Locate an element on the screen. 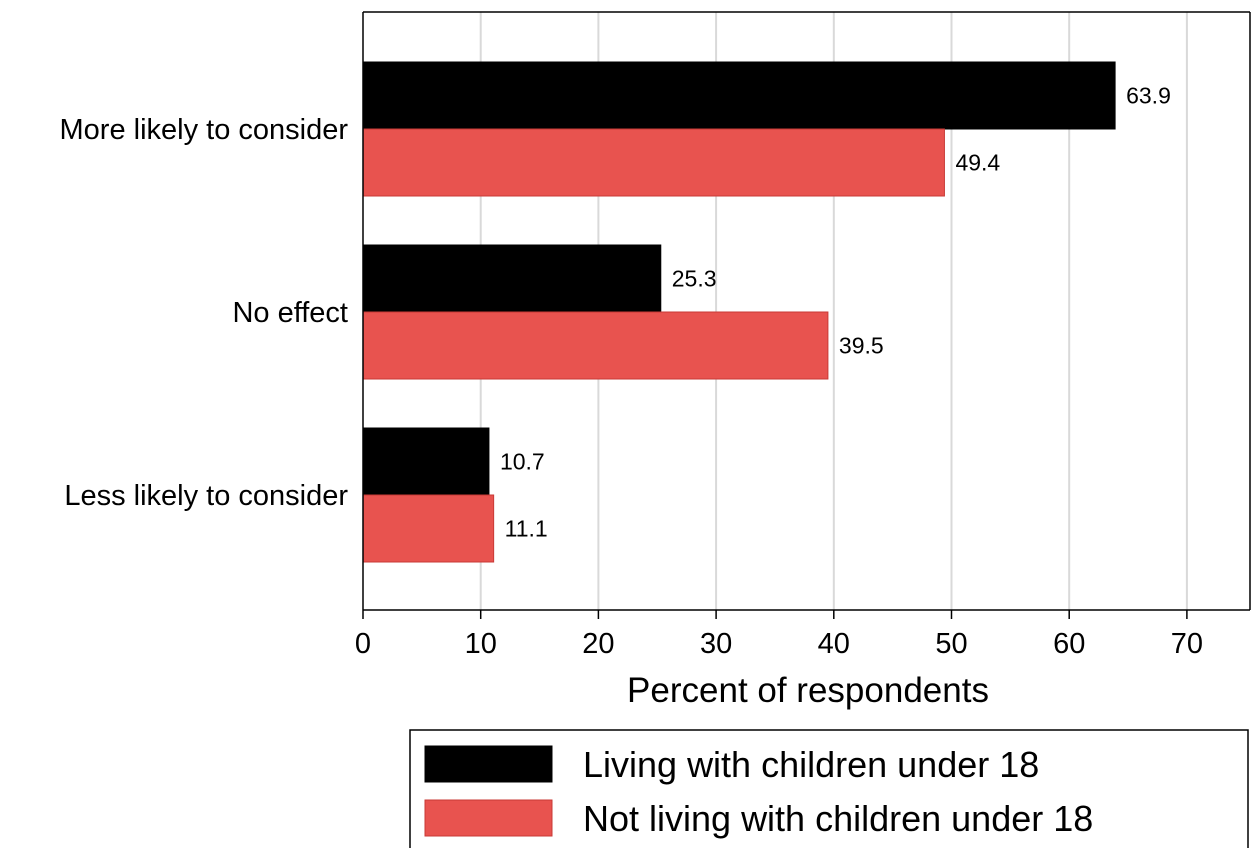 The width and height of the screenshot is (1256, 848). value-label: 39.5 is located at coordinates (861, 346).